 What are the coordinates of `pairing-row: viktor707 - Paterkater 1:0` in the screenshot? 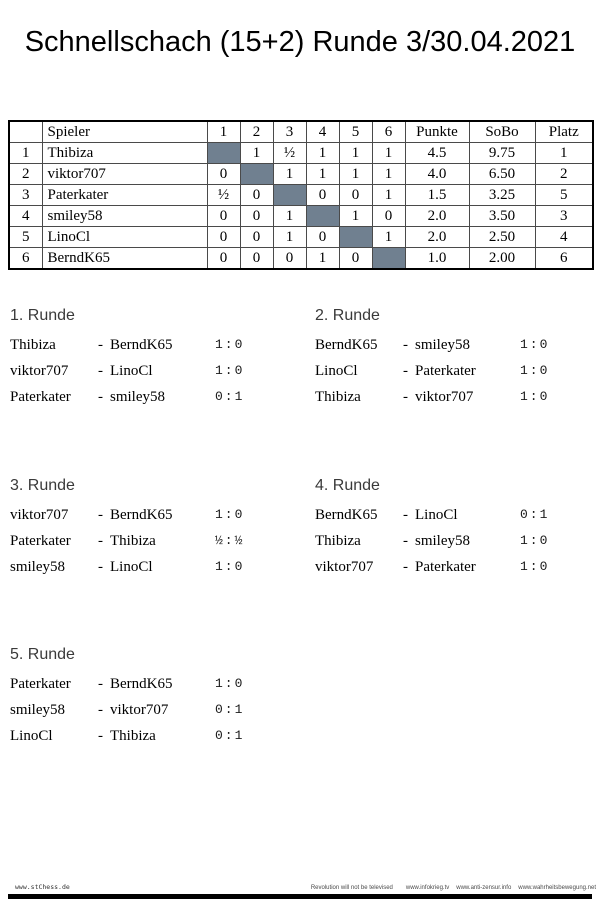 It's located at (457, 567).